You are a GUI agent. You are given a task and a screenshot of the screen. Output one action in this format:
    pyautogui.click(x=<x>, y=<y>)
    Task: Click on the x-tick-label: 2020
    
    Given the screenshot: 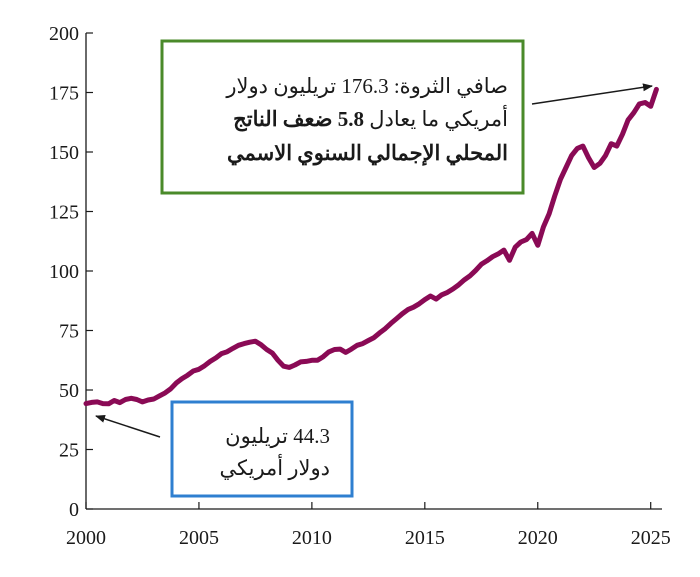 What is the action you would take?
    pyautogui.click(x=538, y=538)
    